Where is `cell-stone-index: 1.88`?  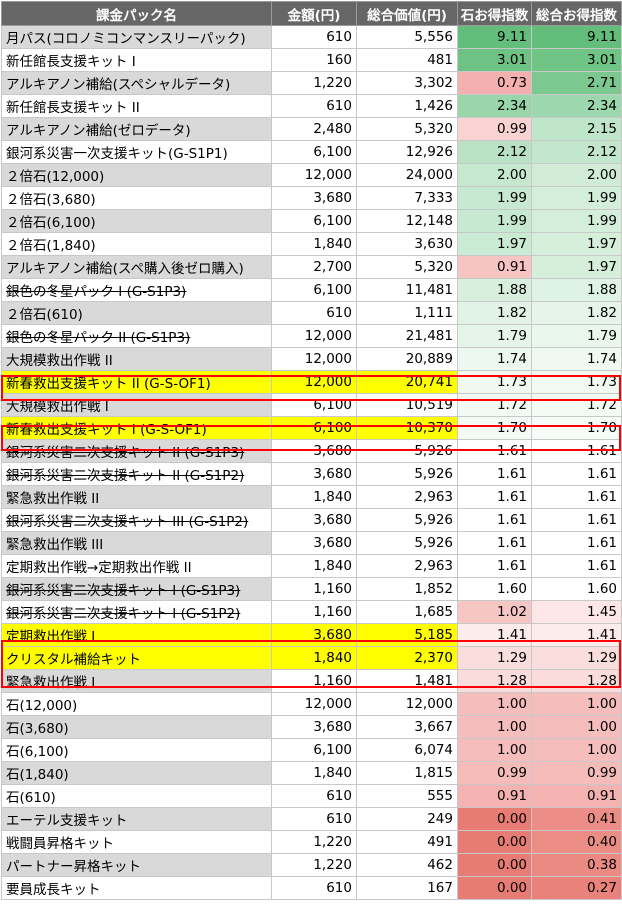
cell-stone-index: 1.88 is located at coordinates (494, 290).